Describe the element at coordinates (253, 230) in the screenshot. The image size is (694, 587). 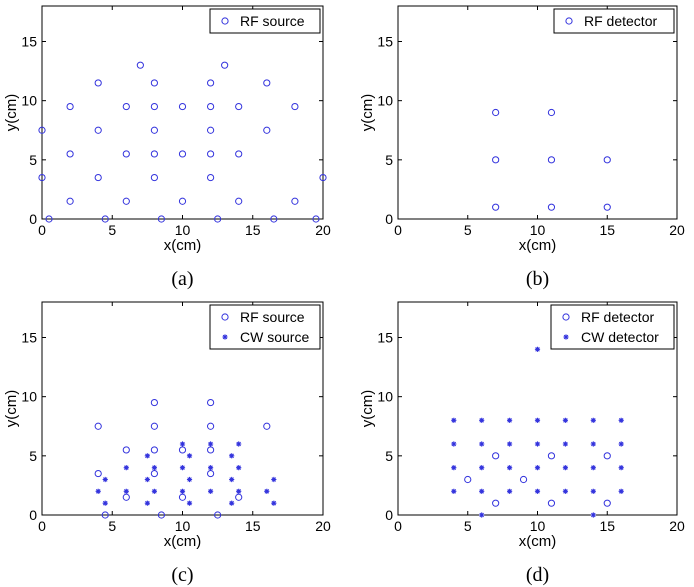
I see `x-tick-label: 15` at that location.